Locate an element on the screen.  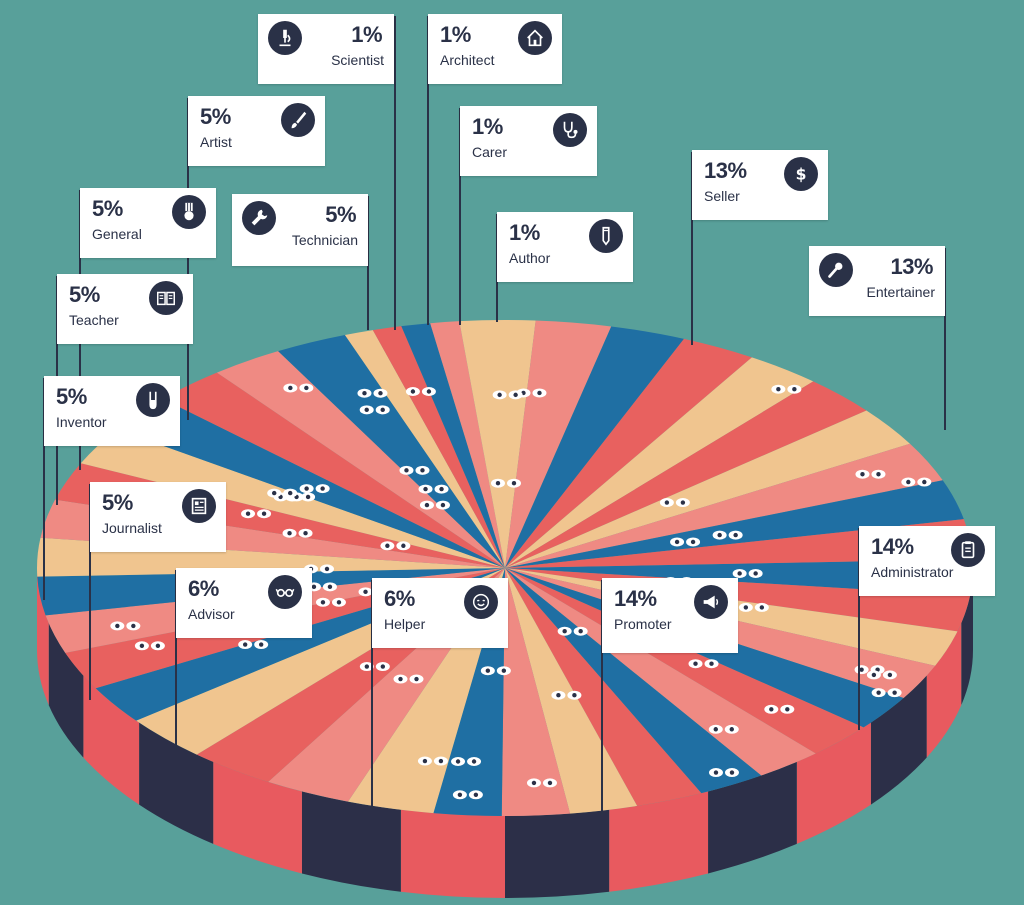
megaphone-icon is located at coordinates (711, 602).